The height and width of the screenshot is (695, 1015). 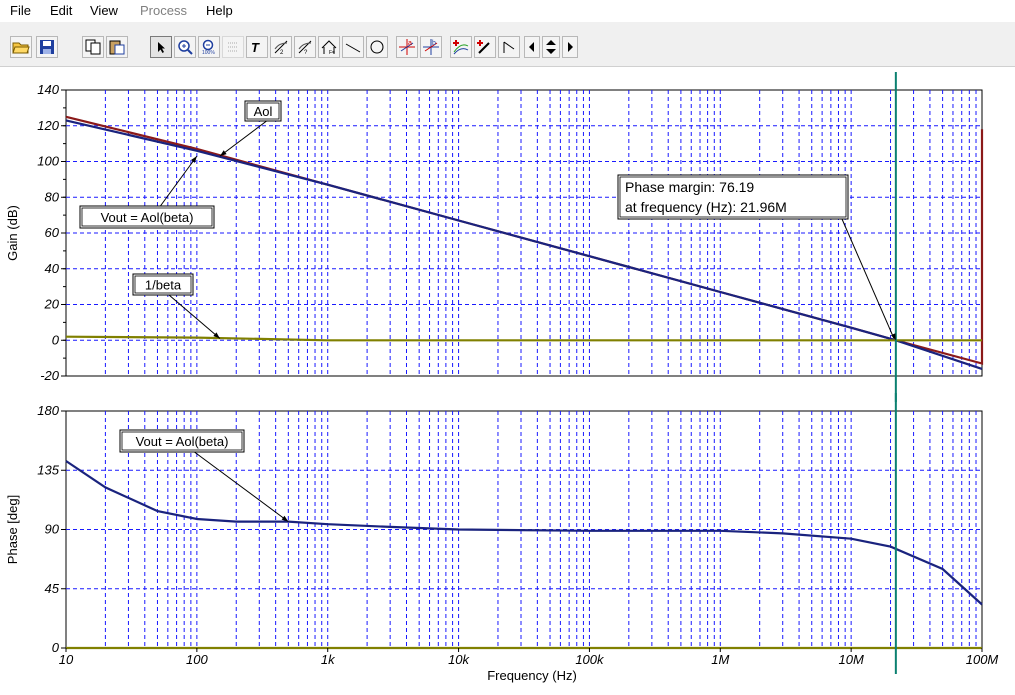 What do you see at coordinates (706, 207) in the screenshot?
I see `phase-margin-frequency-label: at frequency (Hz): 21.96M` at bounding box center [706, 207].